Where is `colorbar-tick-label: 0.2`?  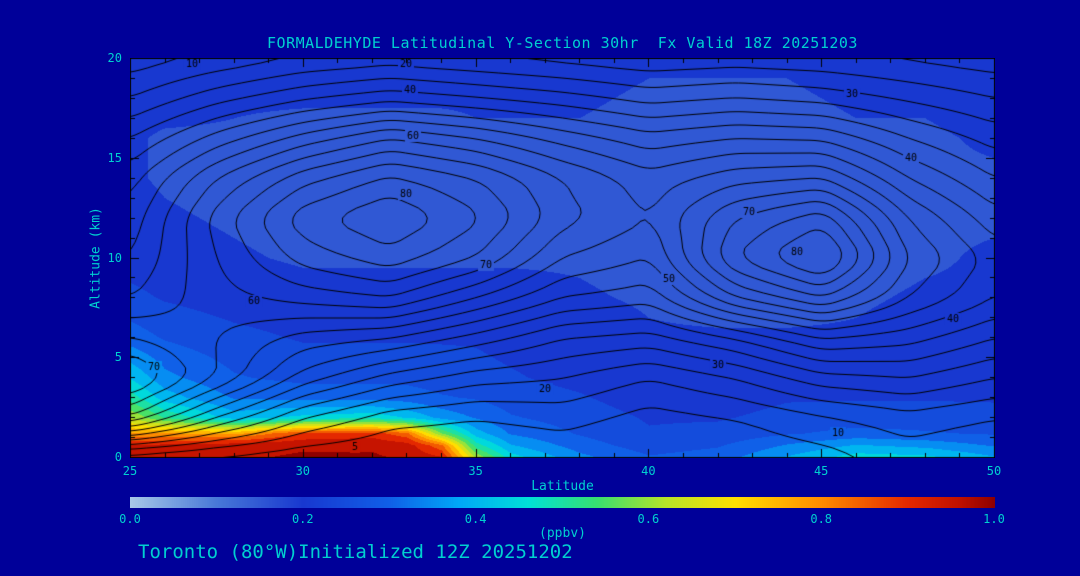
colorbar-tick-label: 0.2 is located at coordinates (302, 519).